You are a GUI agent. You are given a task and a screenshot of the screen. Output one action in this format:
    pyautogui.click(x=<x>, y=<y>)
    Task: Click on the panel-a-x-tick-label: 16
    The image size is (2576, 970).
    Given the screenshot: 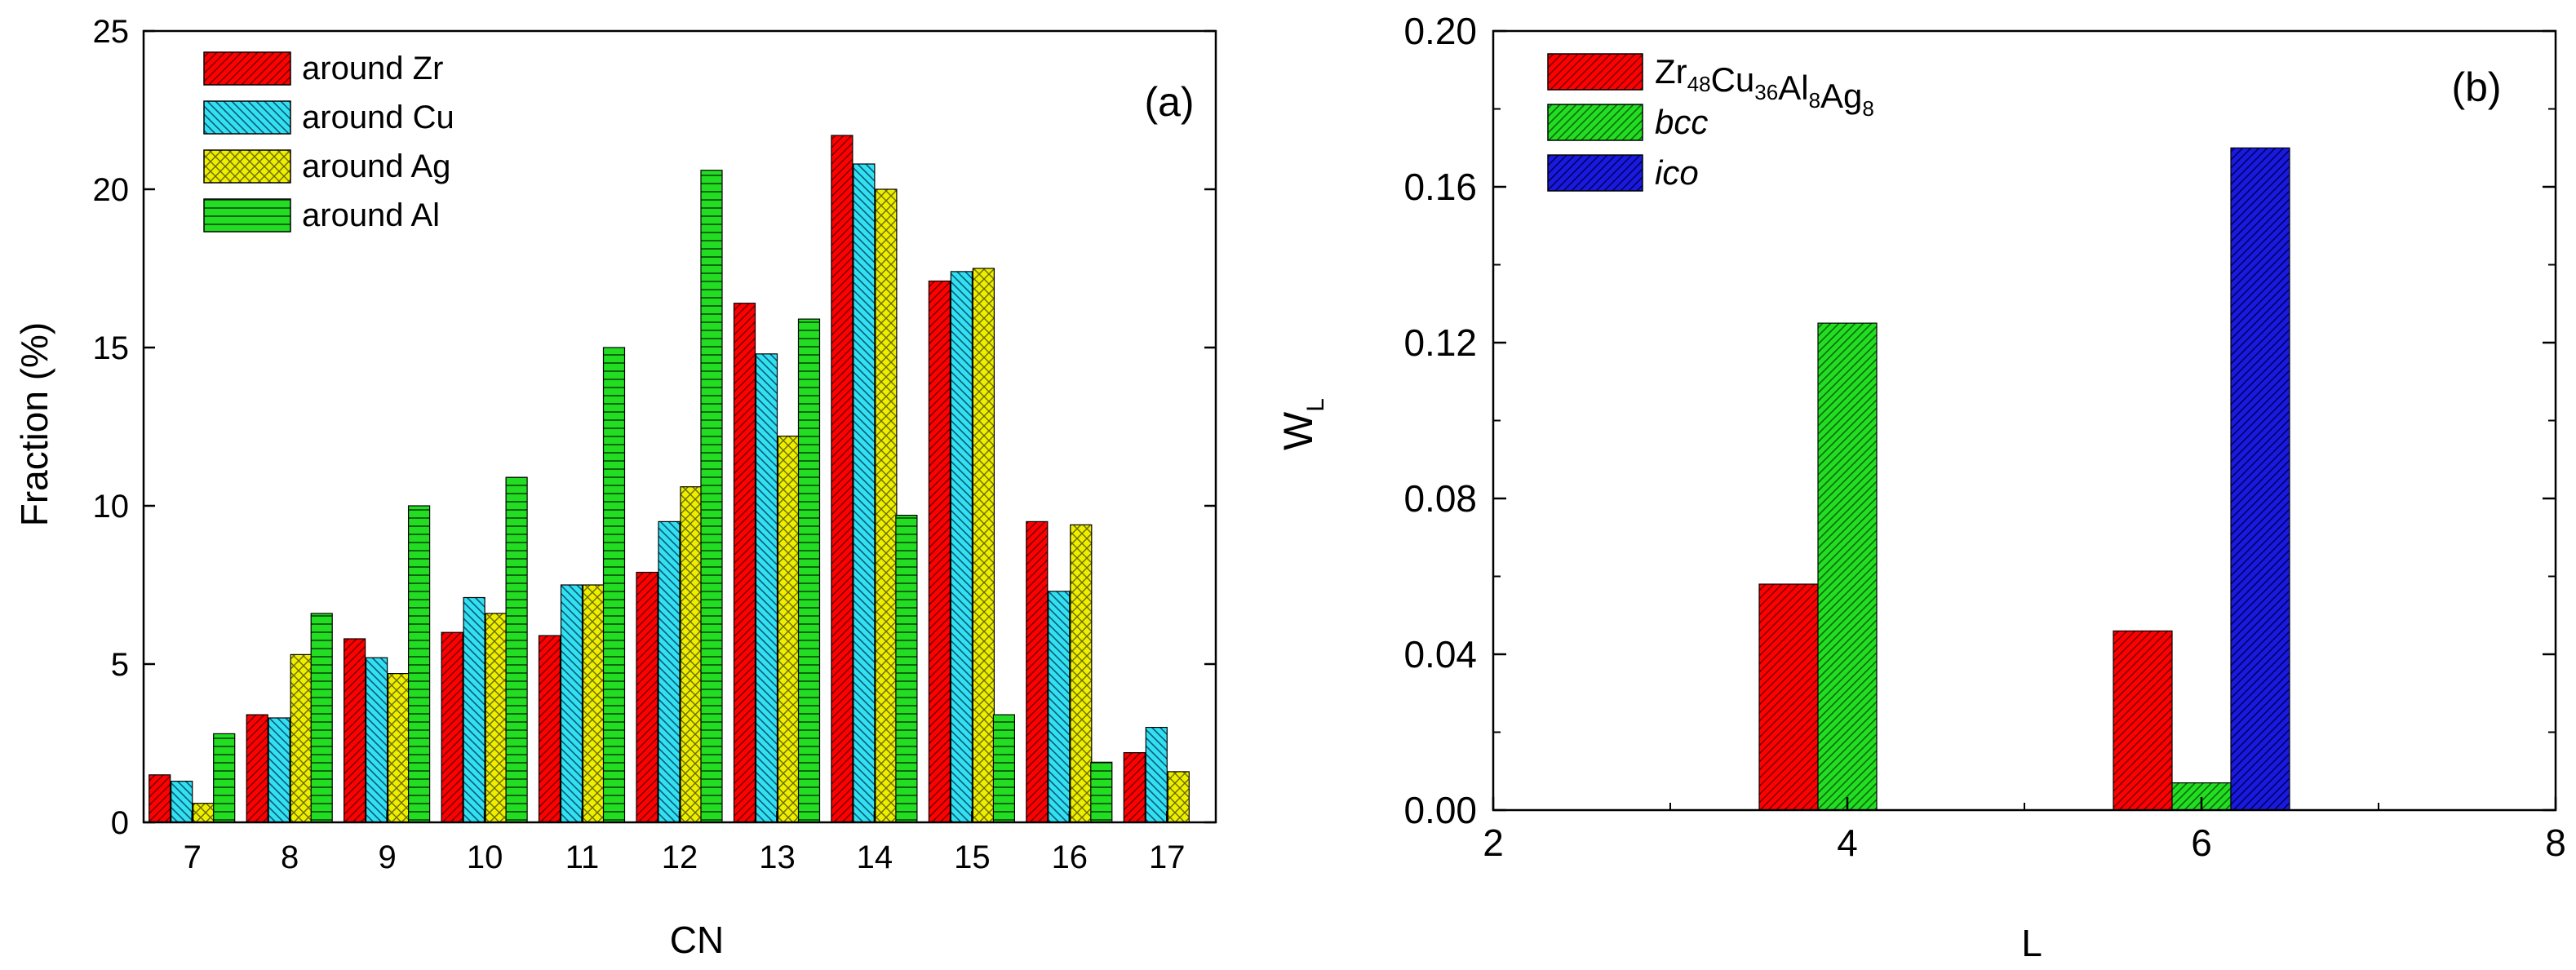 What is the action you would take?
    pyautogui.click(x=1070, y=857)
    